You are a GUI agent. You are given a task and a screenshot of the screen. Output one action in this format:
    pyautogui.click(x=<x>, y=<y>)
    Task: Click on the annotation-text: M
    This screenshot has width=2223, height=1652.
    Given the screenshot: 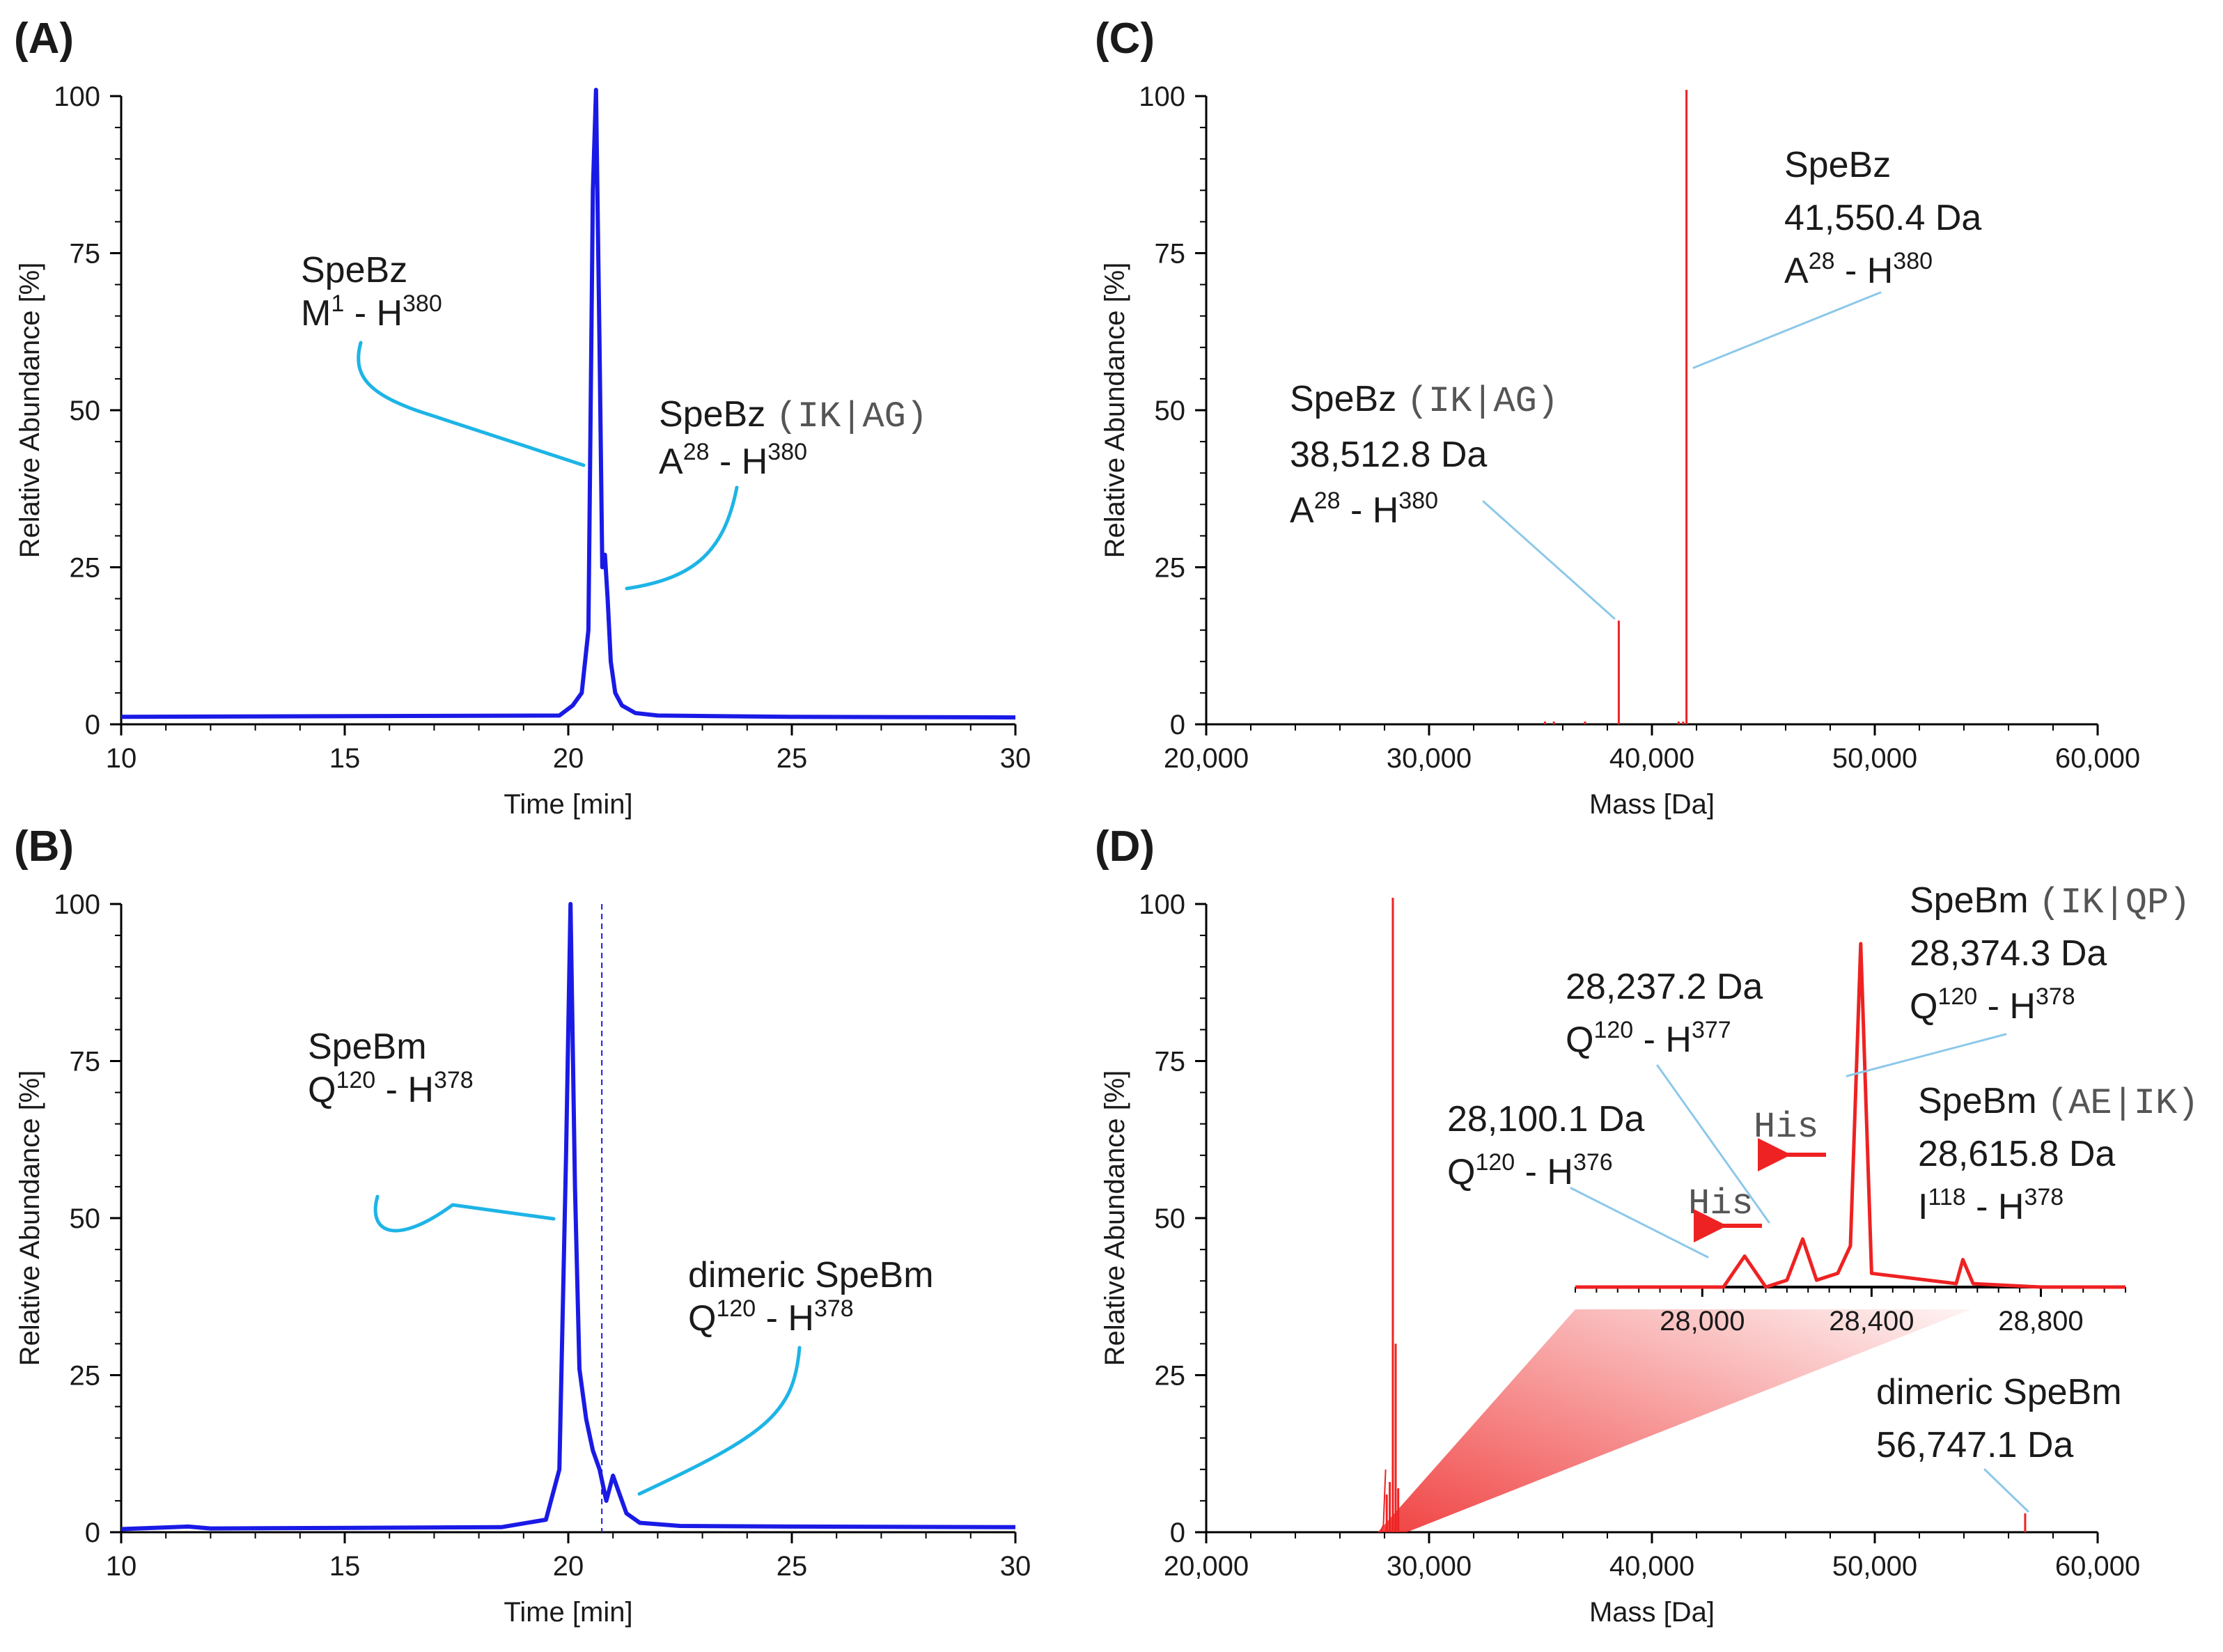 What is the action you would take?
    pyautogui.click(x=316, y=313)
    